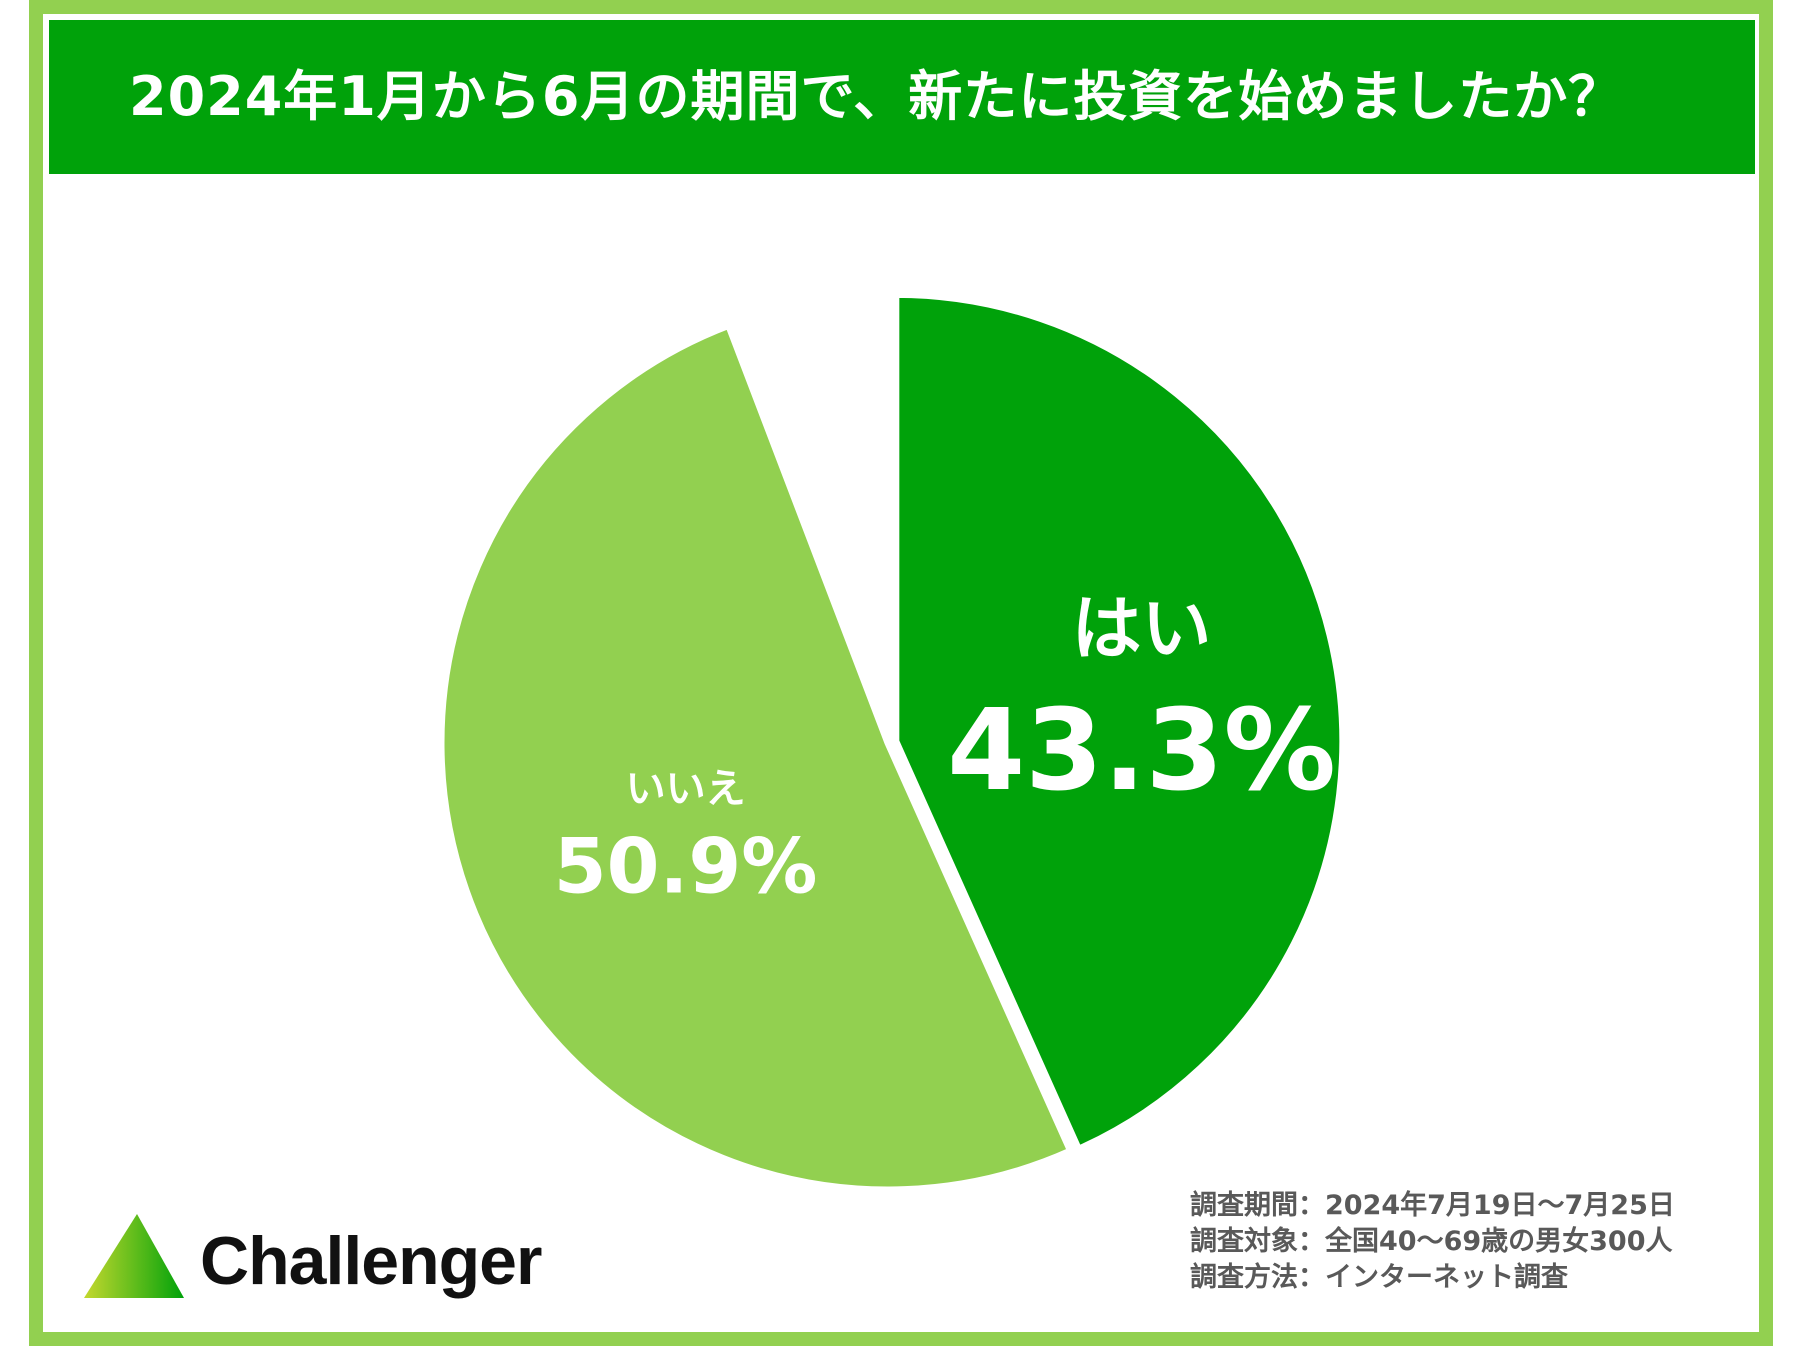 The height and width of the screenshot is (1350, 1802). Describe the element at coordinates (1142, 628) in the screenshot. I see `slice-label-yes: はい` at that location.